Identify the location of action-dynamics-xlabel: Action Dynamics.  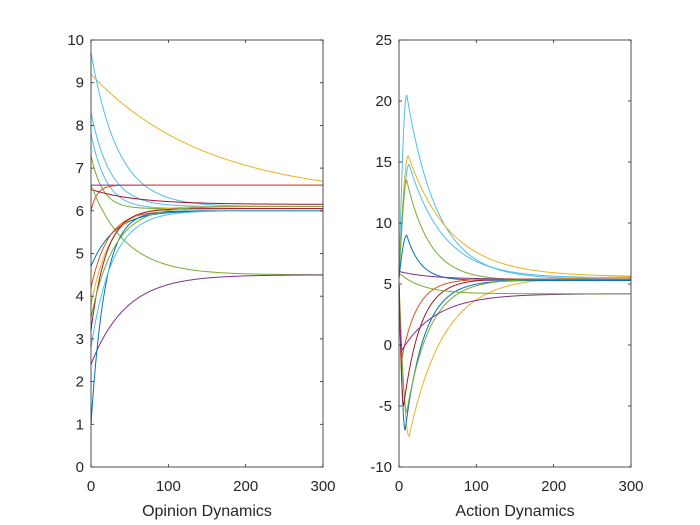
(514, 511).